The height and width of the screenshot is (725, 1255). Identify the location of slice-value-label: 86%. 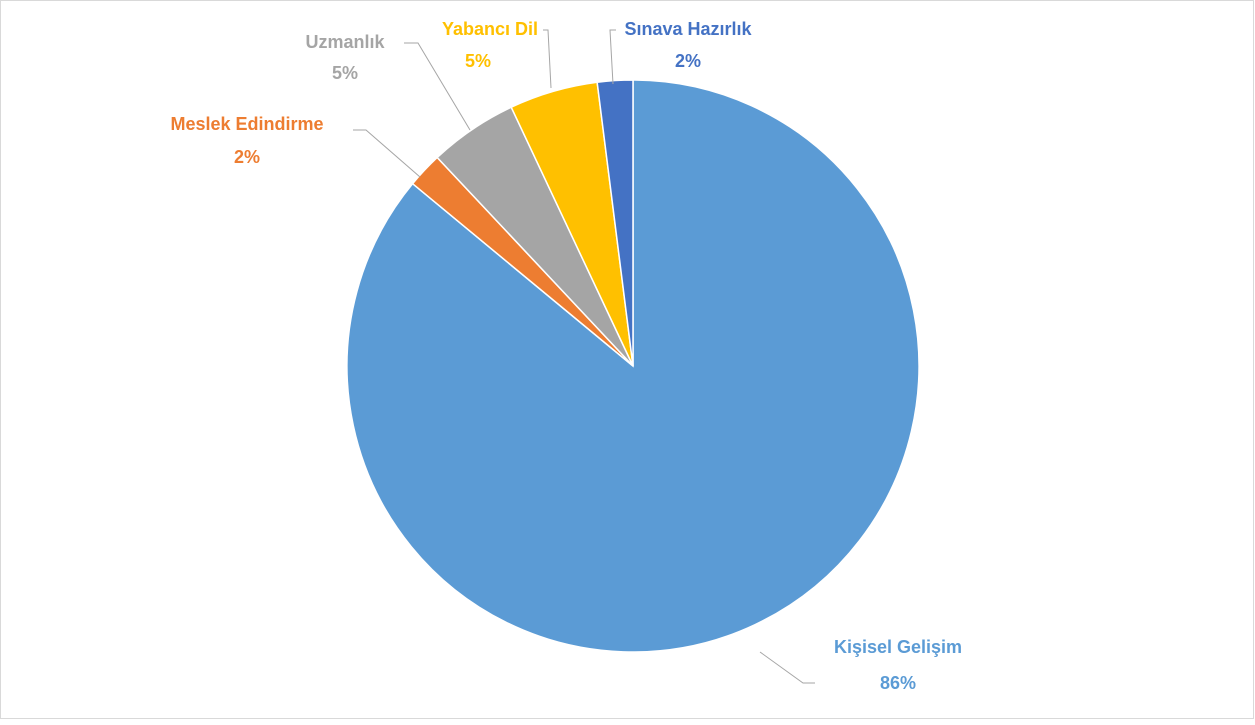
(898, 683).